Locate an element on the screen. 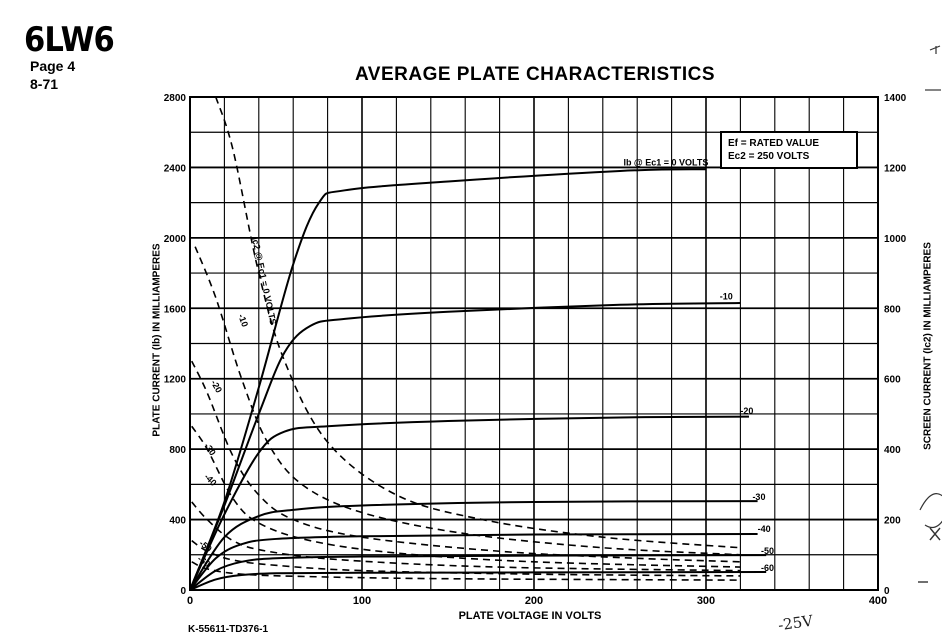 This screenshot has width=942, height=640. x-tick-label: 100 is located at coordinates (362, 601).